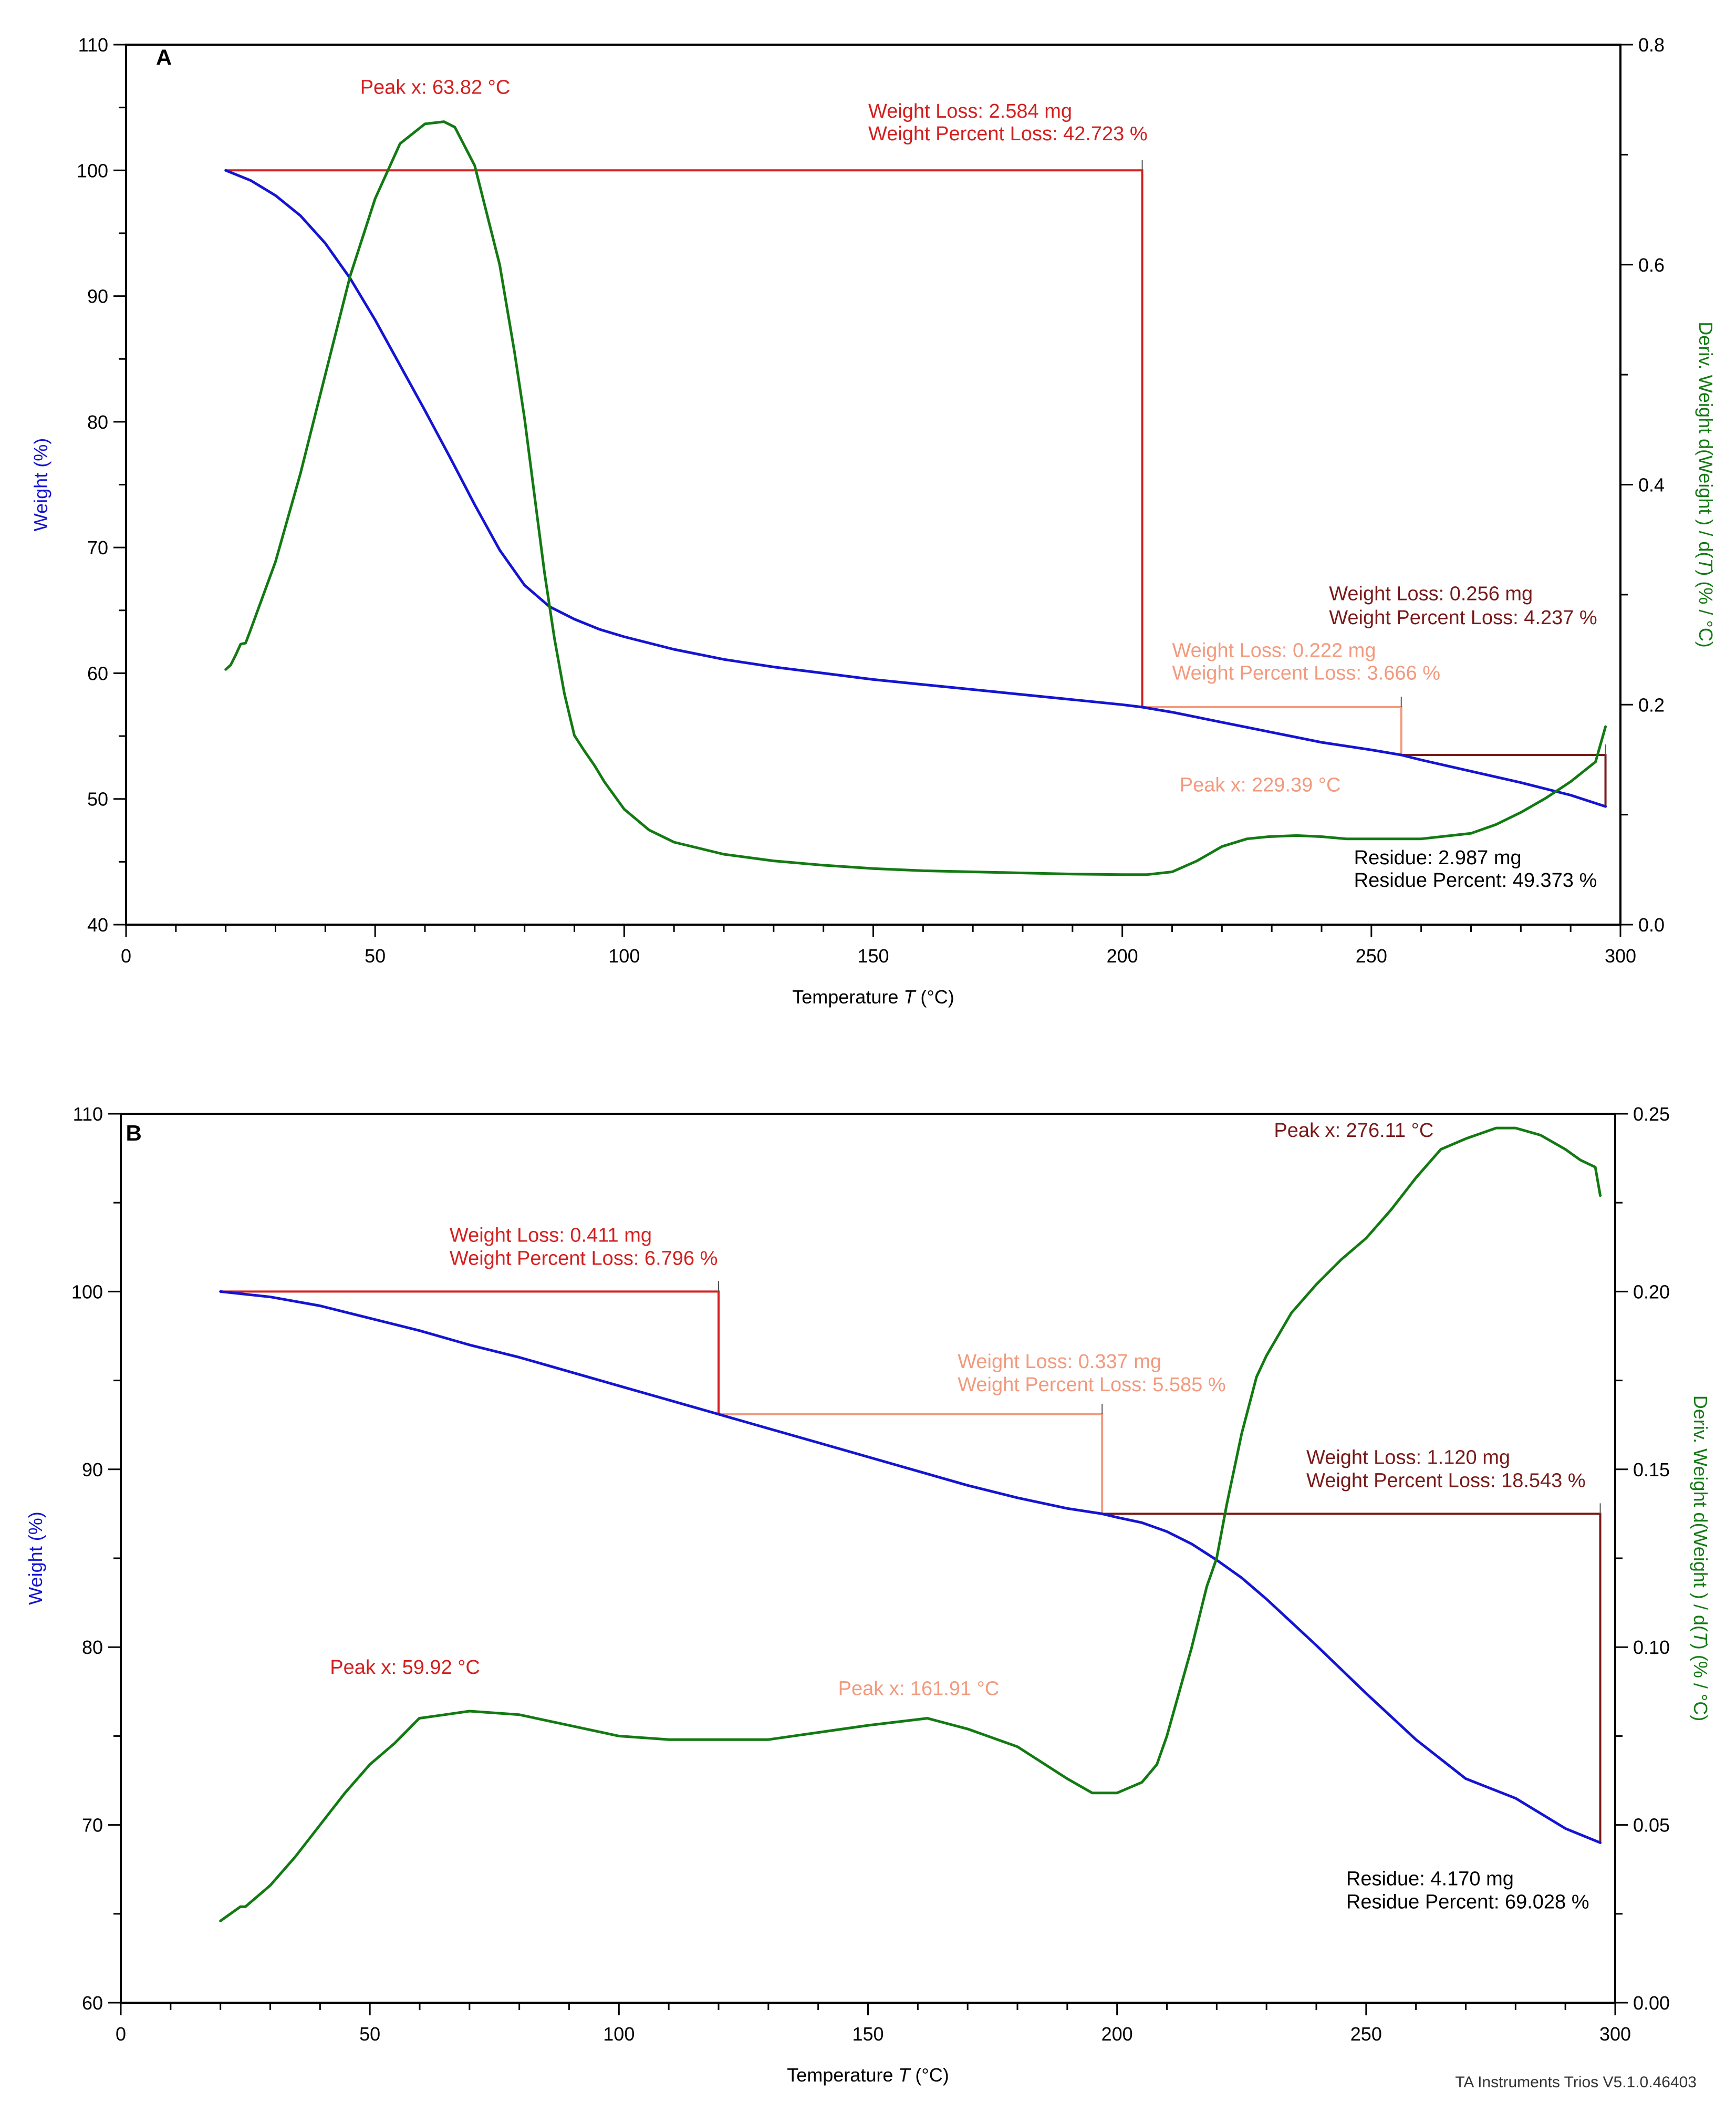 This screenshot has height=2102, width=1736. I want to click on annotation-label: Weight Loss: 0.337 mg, so click(1059, 1362).